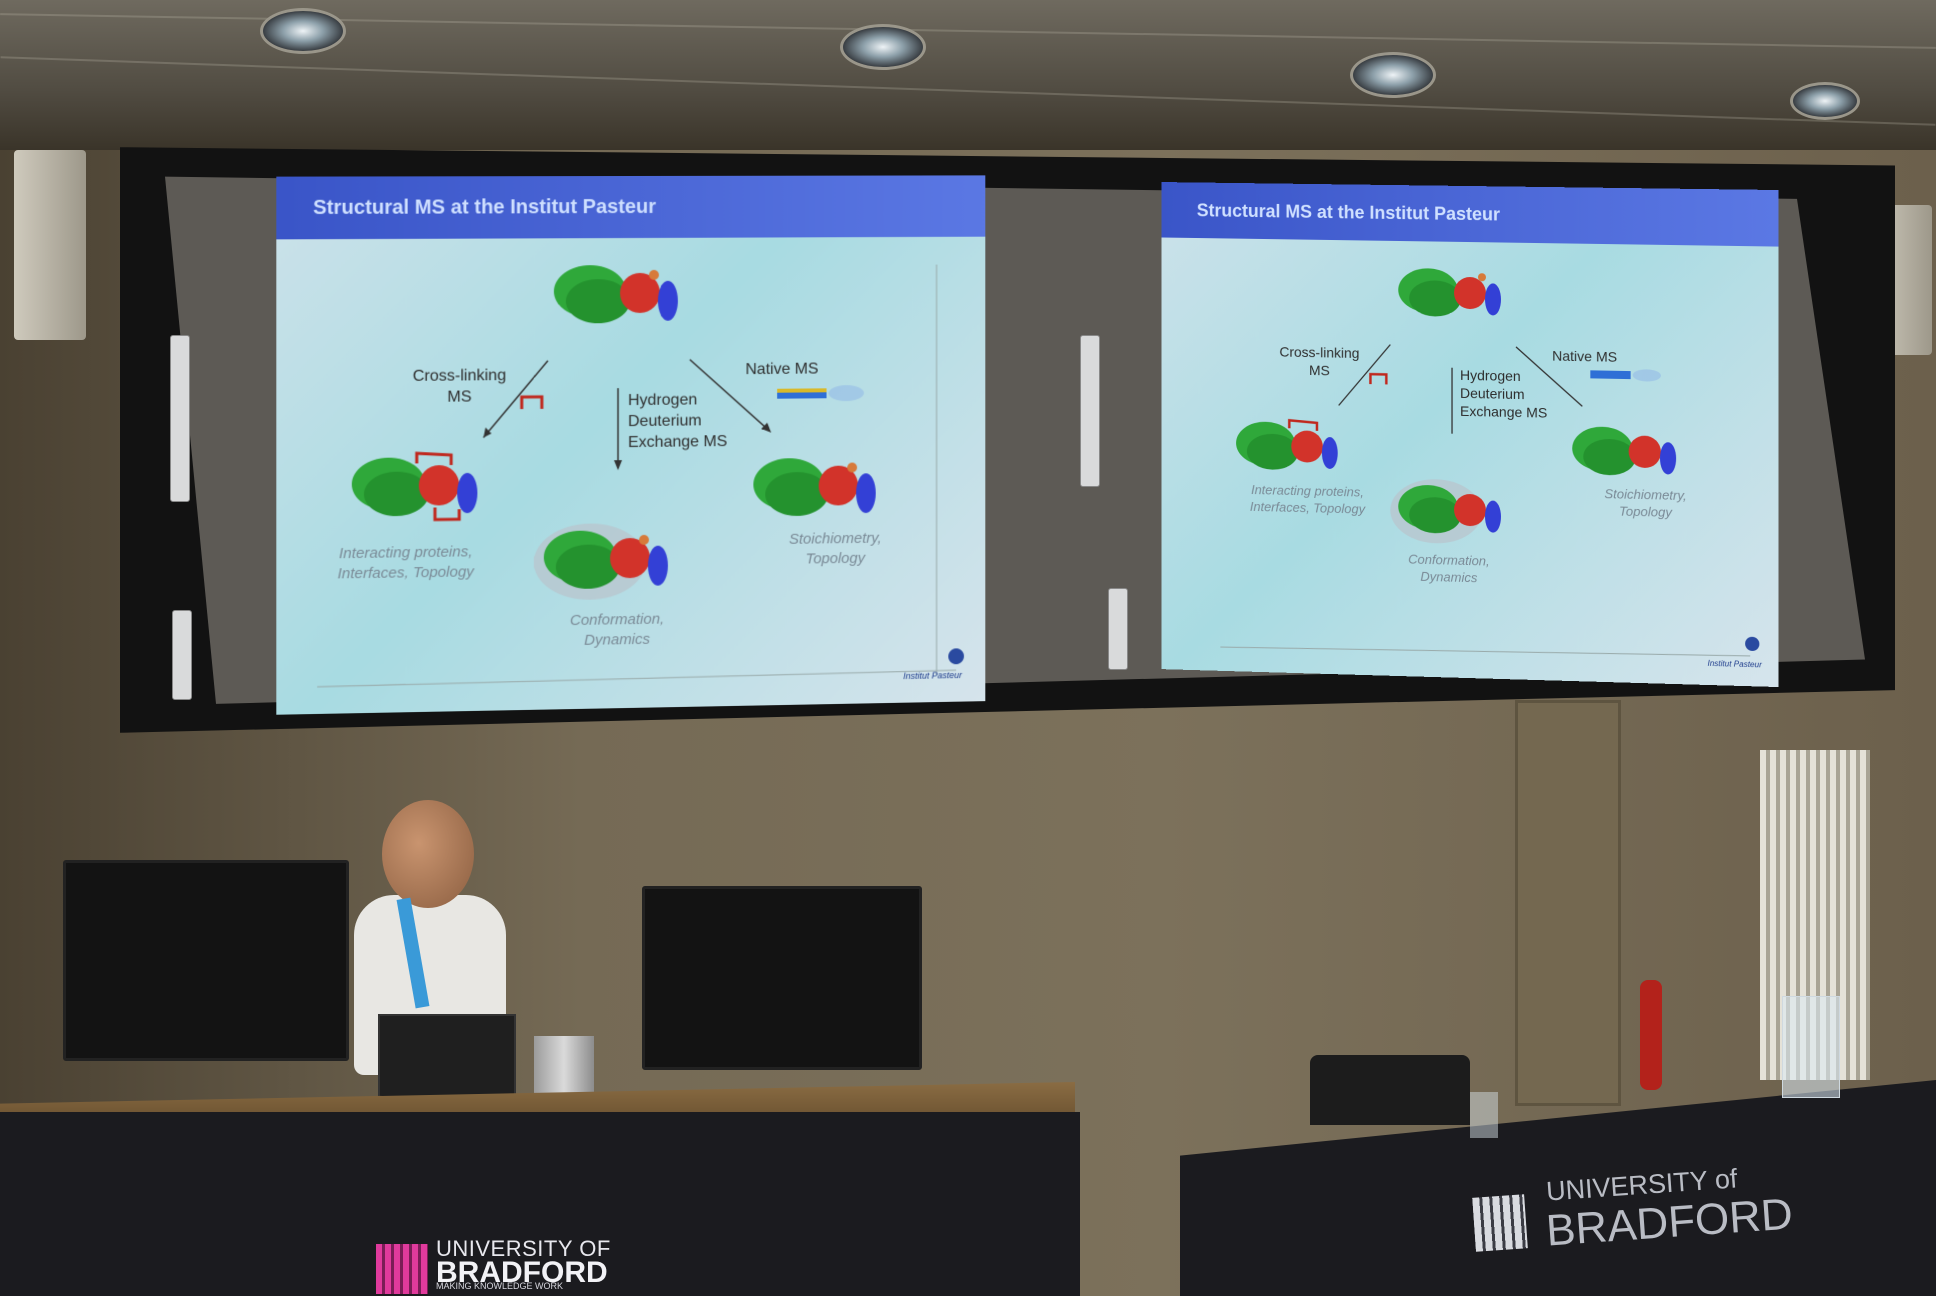 Image resolution: width=1936 pixels, height=1296 pixels. I want to click on wall-speaker, so click(50, 245).